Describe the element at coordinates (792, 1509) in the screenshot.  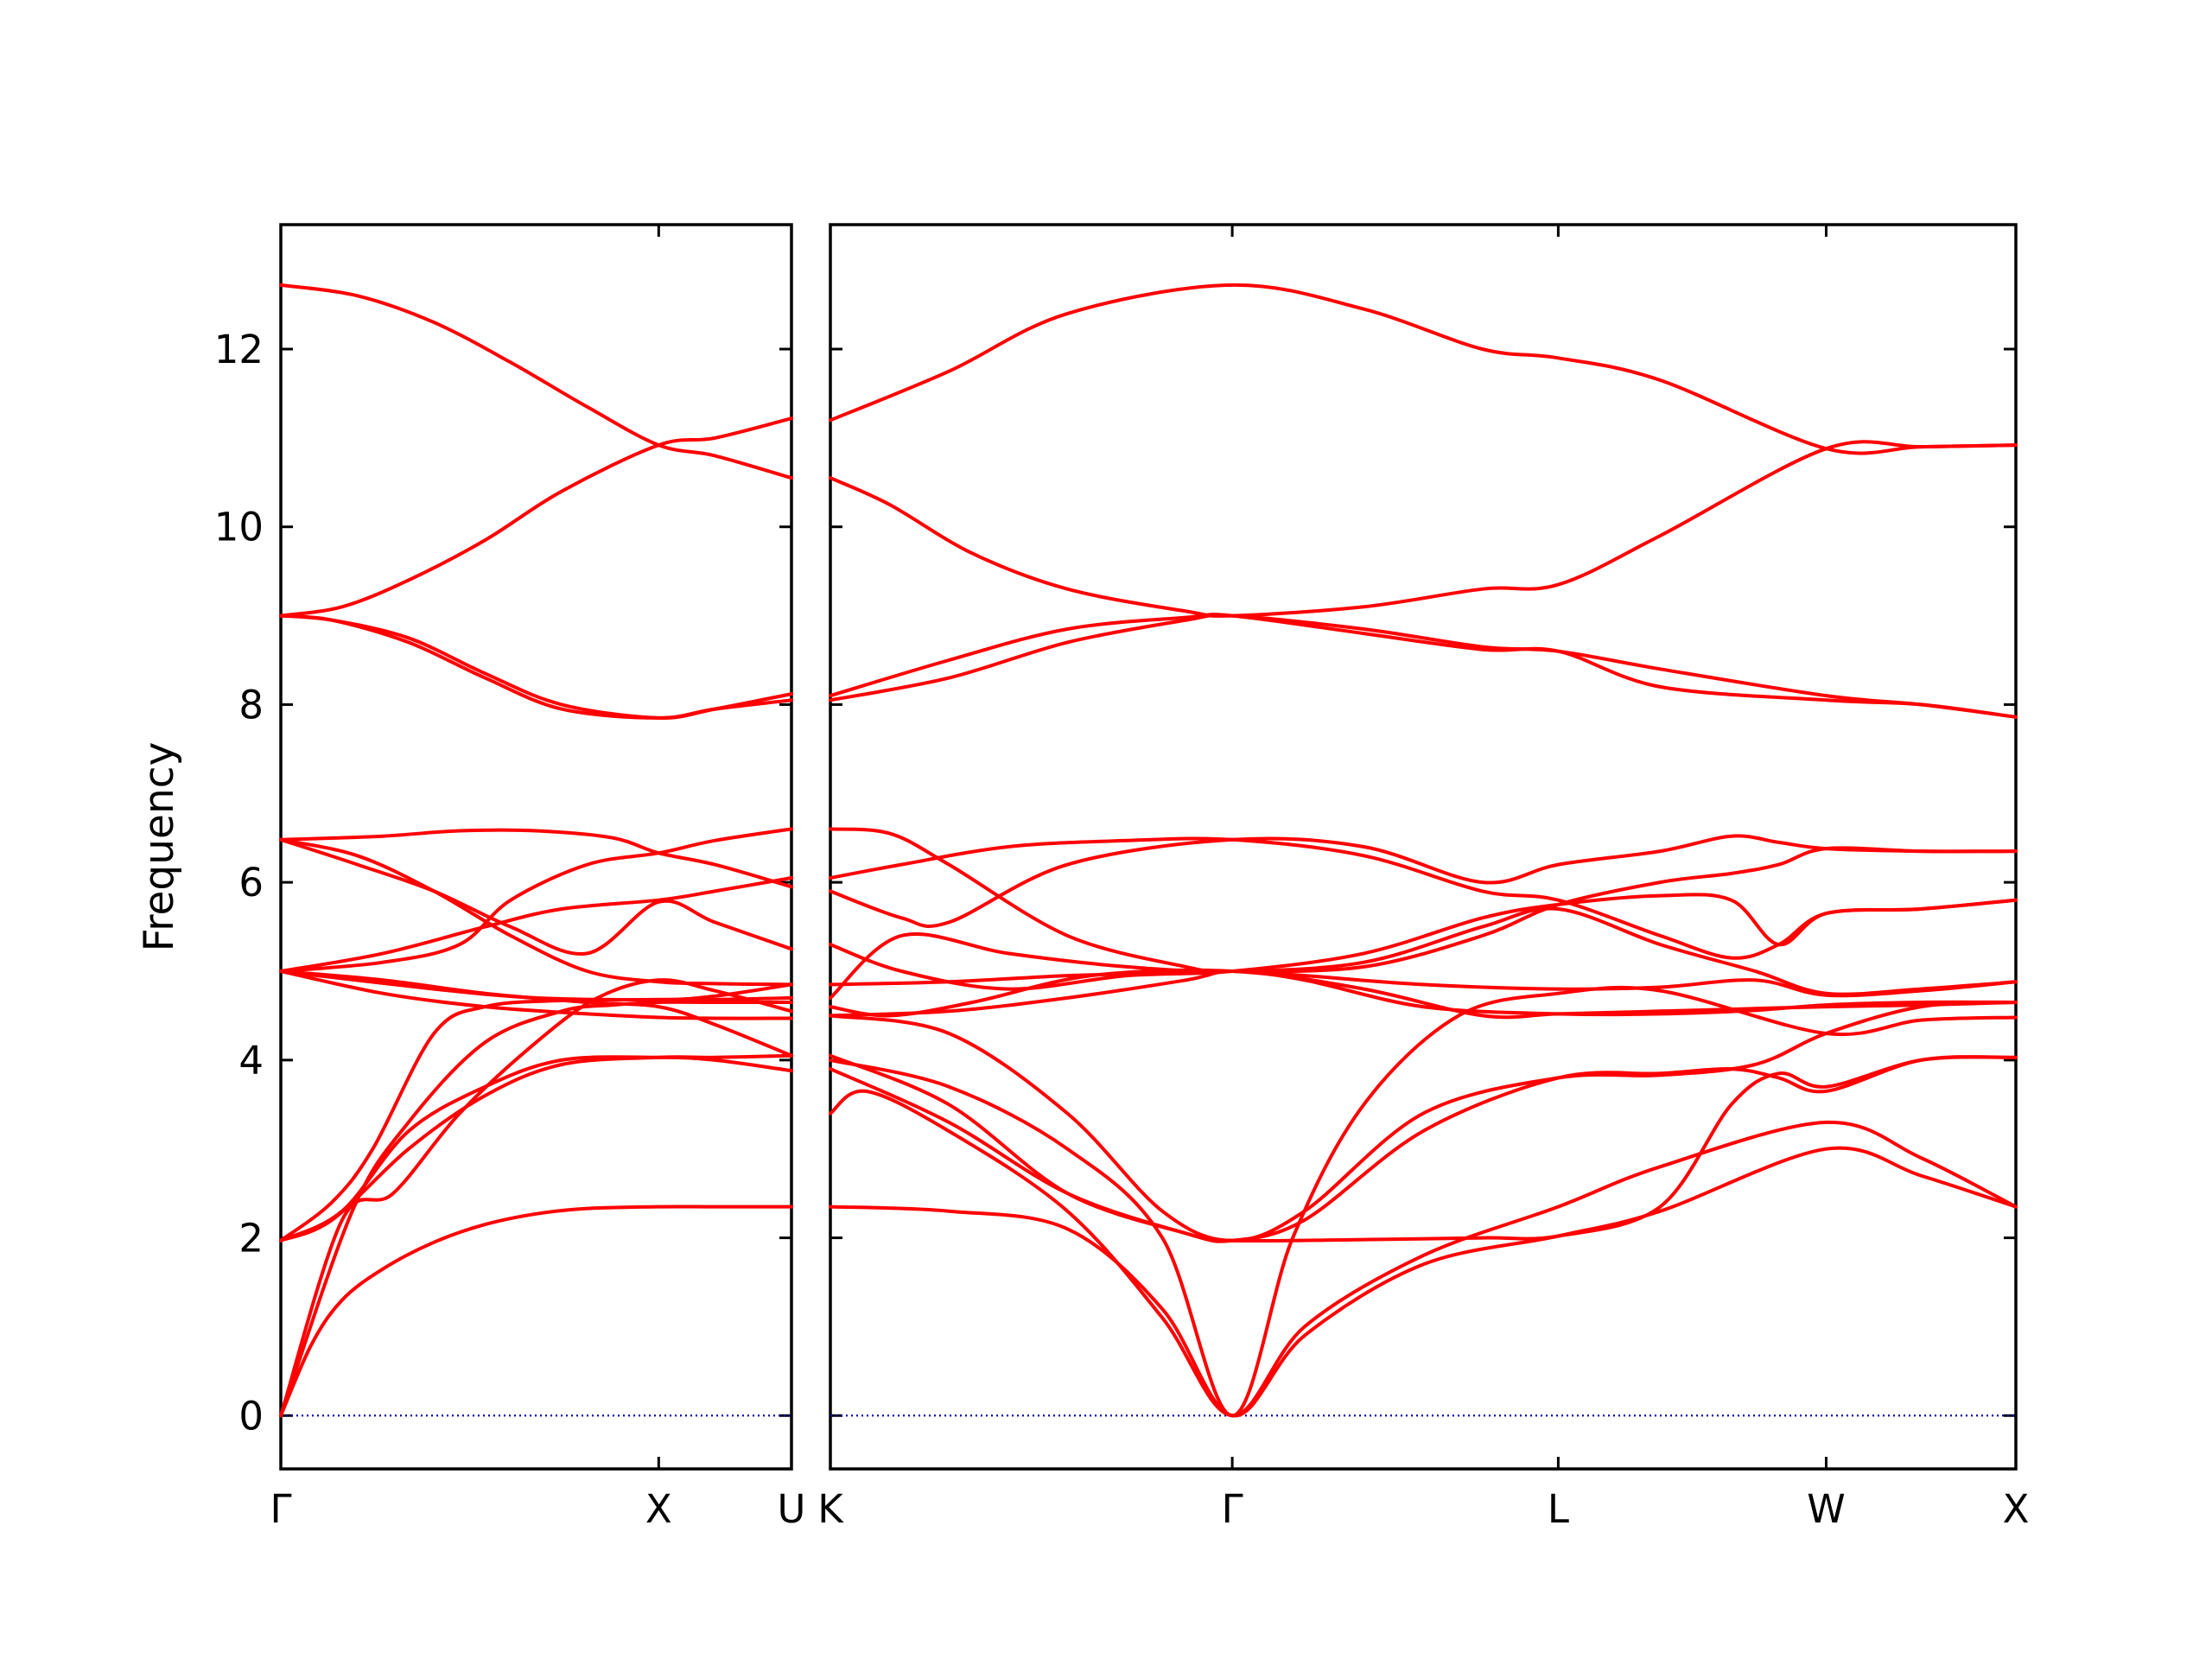
I see `x-tick-label: U` at that location.